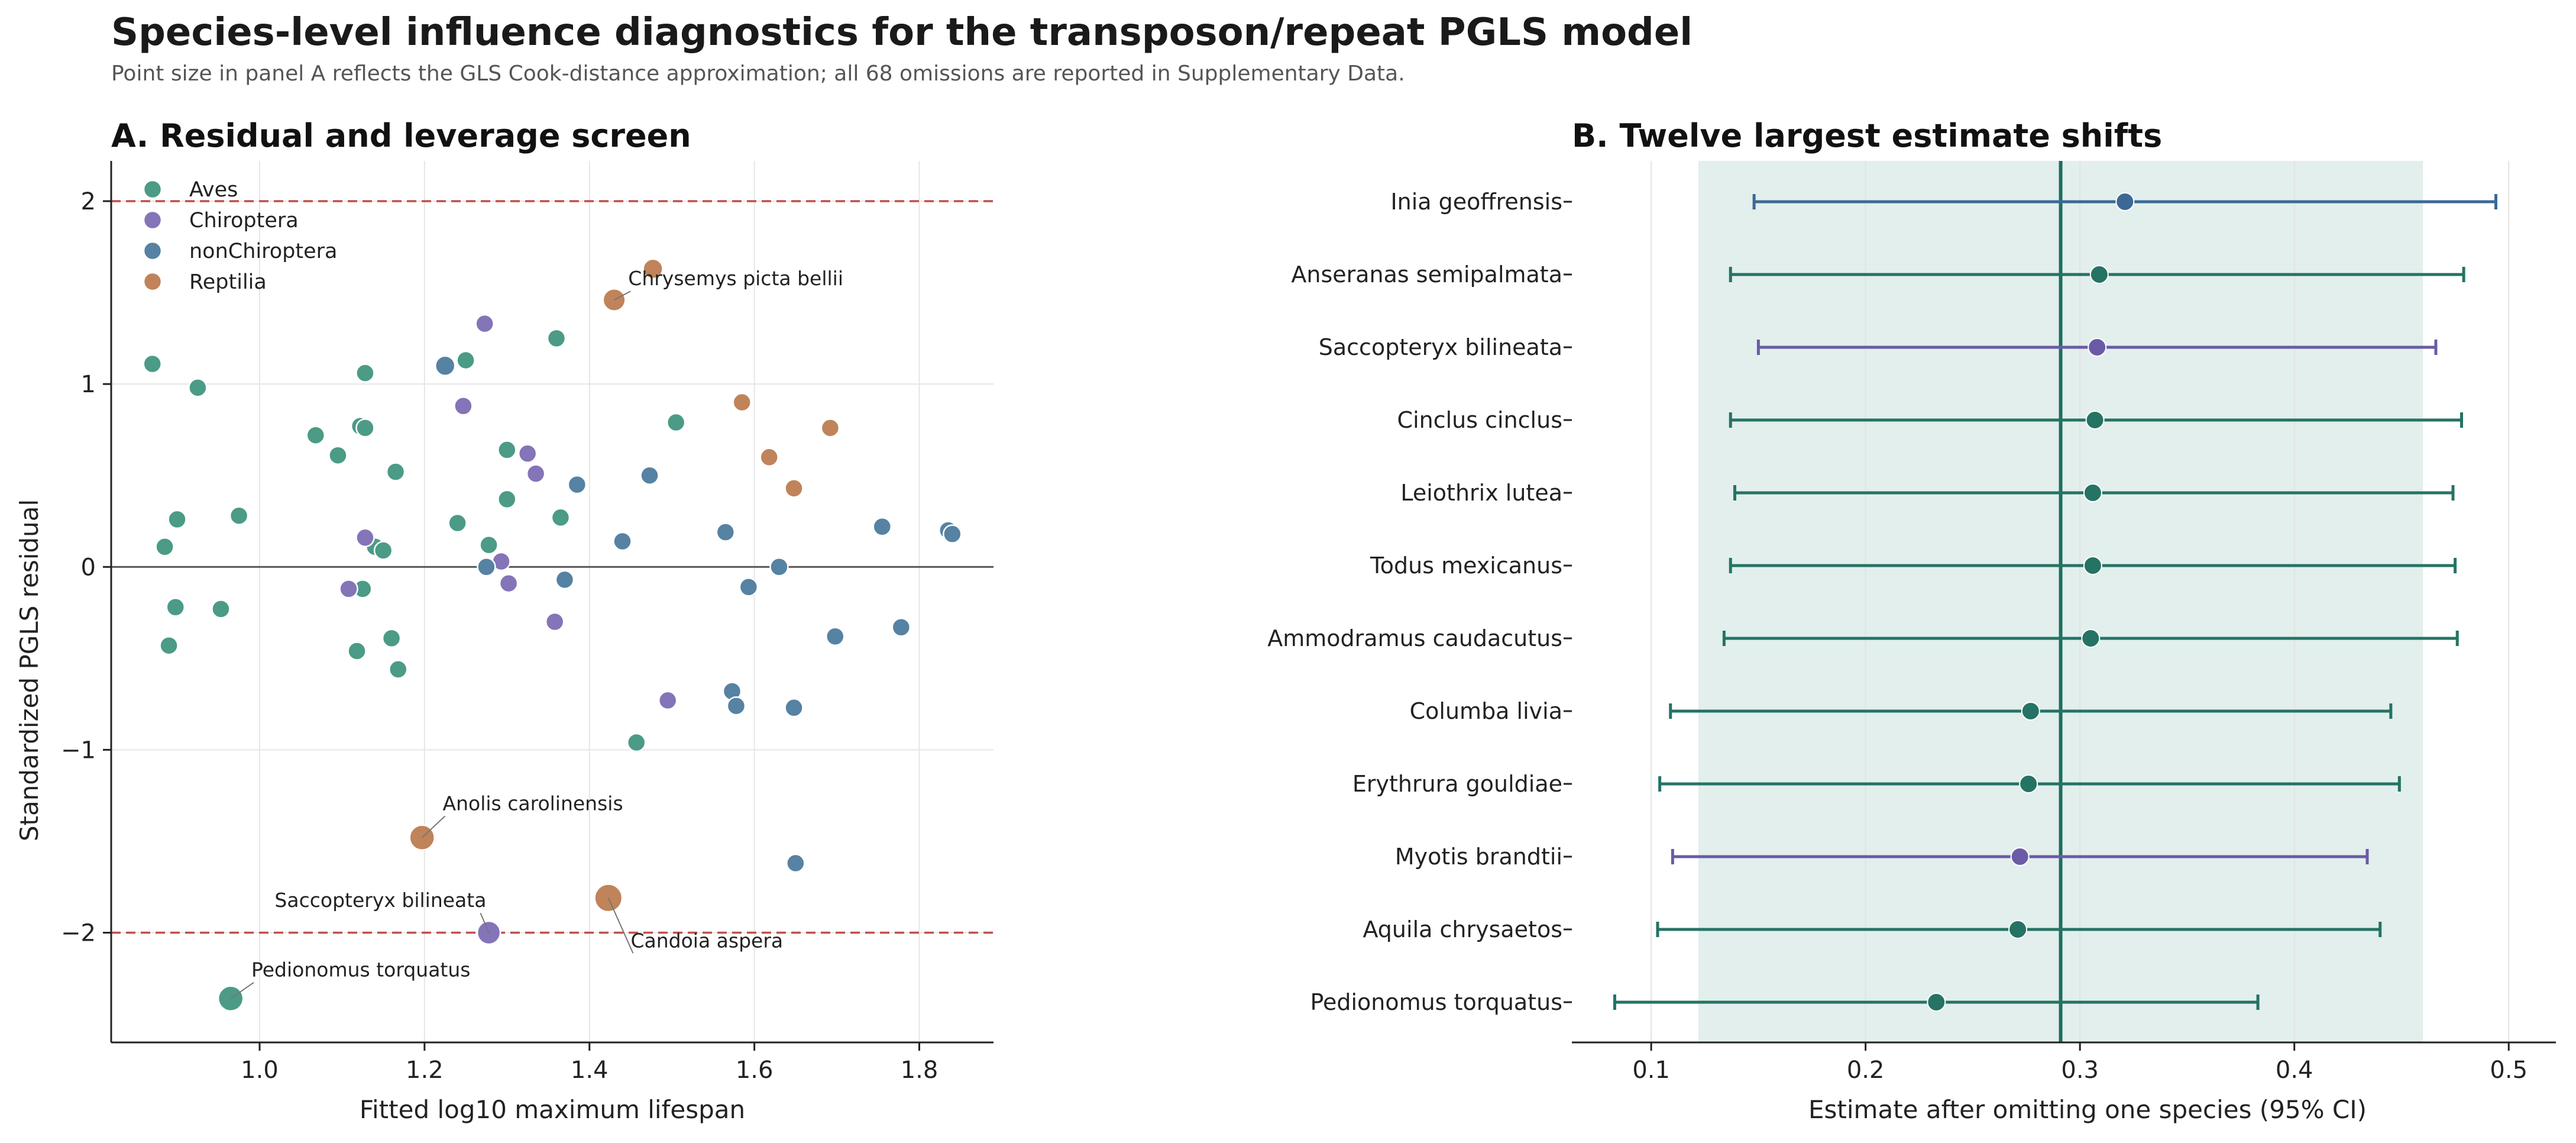 The image size is (2576, 1143). Describe the element at coordinates (153, 282) in the screenshot. I see `legend-marker-reptilia` at that location.